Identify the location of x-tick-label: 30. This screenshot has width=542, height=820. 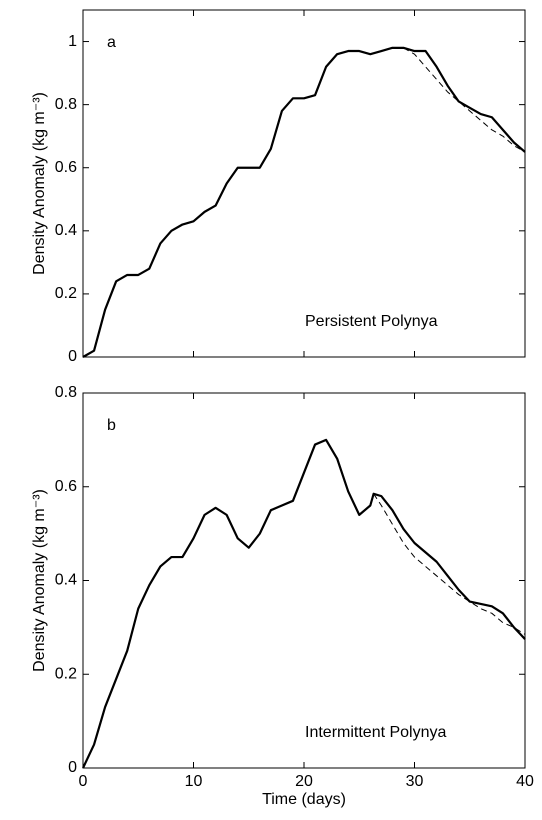
(415, 781).